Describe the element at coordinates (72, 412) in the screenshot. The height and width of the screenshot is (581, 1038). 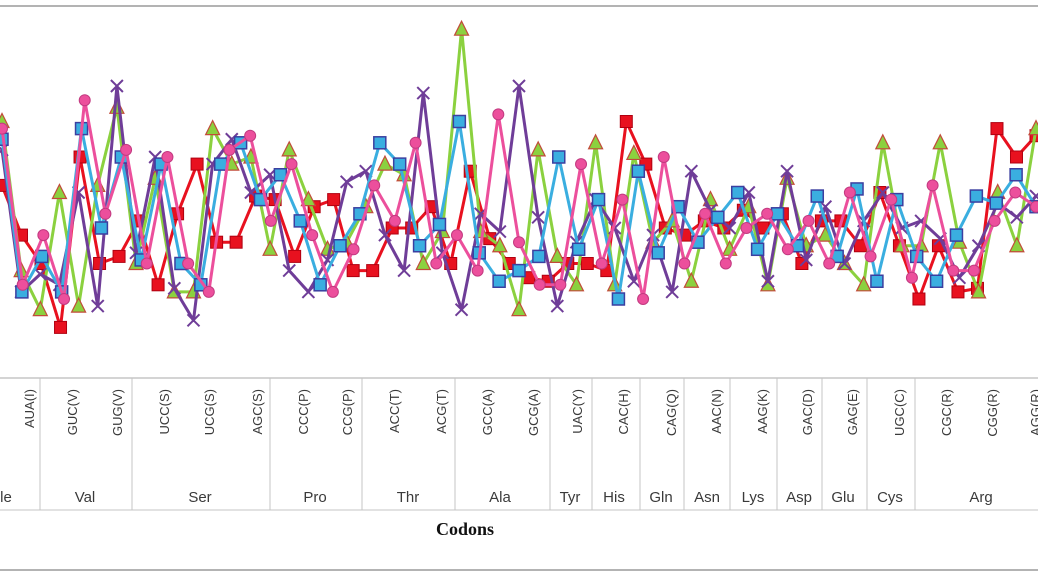
I see `codon-tick-label: GUC(V)` at that location.